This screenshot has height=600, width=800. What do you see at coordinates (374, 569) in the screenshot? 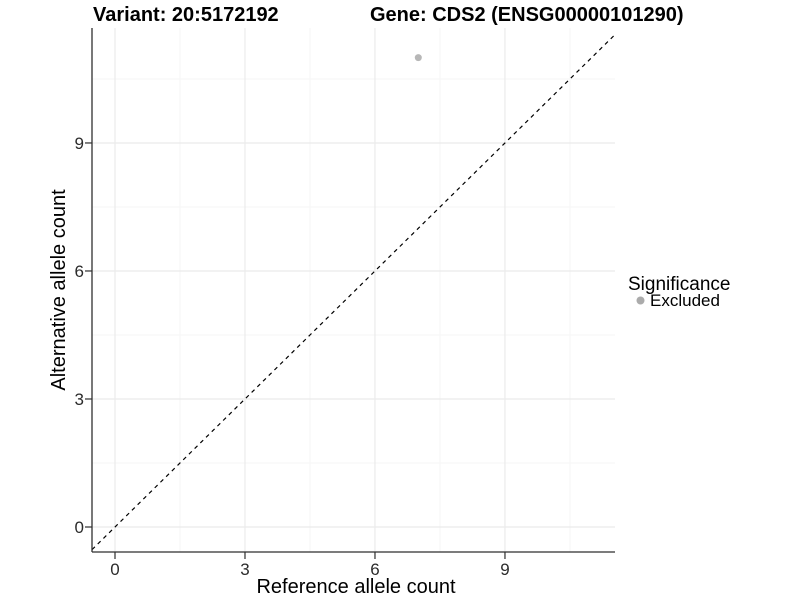
I see `x-tick-label-6: 6` at bounding box center [374, 569].